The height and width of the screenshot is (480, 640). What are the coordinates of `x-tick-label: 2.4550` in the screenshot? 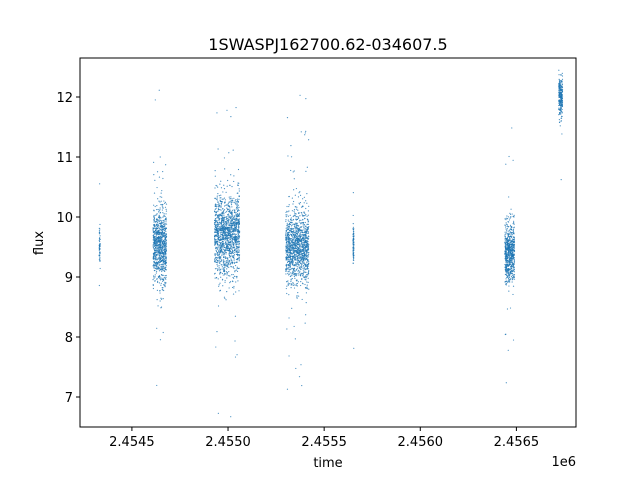 It's located at (228, 442).